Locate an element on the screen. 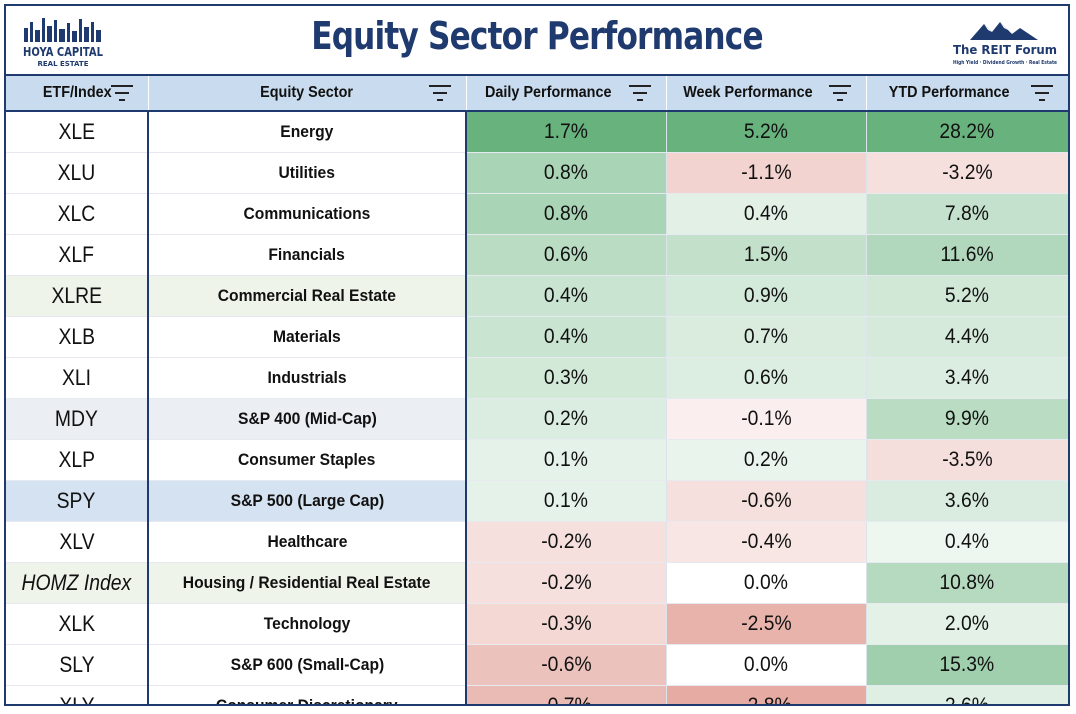 This screenshot has height=714, width=1076. ytd-performance-cell: 15.3% is located at coordinates (967, 665).